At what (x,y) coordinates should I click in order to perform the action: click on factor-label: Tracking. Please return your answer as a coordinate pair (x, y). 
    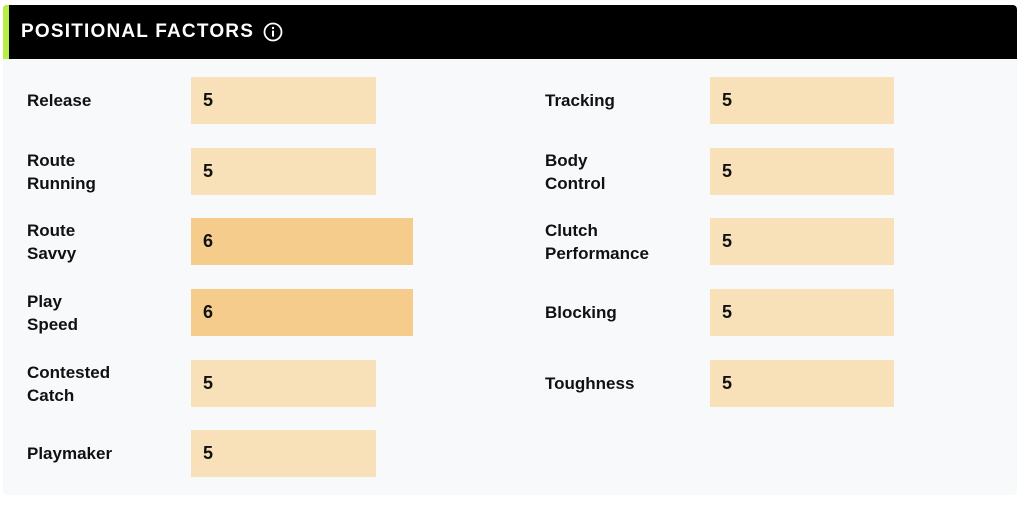
    Looking at the image, I should click on (580, 100).